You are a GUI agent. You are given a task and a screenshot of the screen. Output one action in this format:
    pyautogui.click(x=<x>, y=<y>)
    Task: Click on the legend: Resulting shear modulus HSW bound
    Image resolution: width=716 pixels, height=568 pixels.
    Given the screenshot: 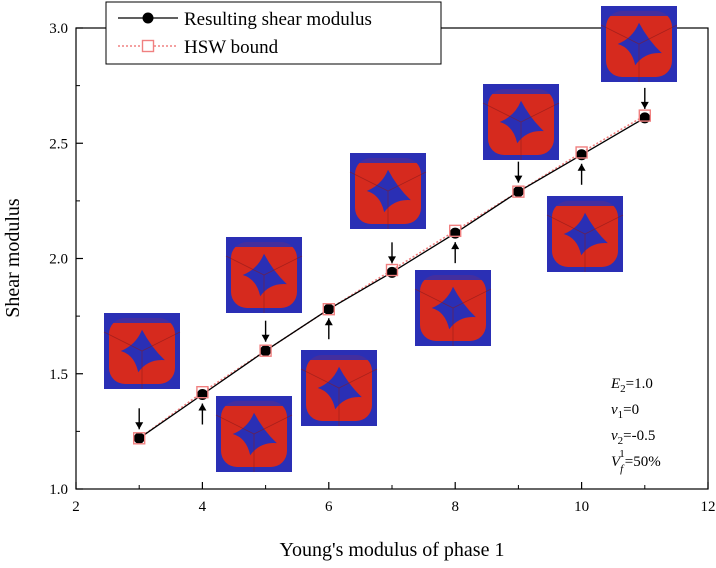 What is the action you would take?
    pyautogui.click(x=273, y=33)
    